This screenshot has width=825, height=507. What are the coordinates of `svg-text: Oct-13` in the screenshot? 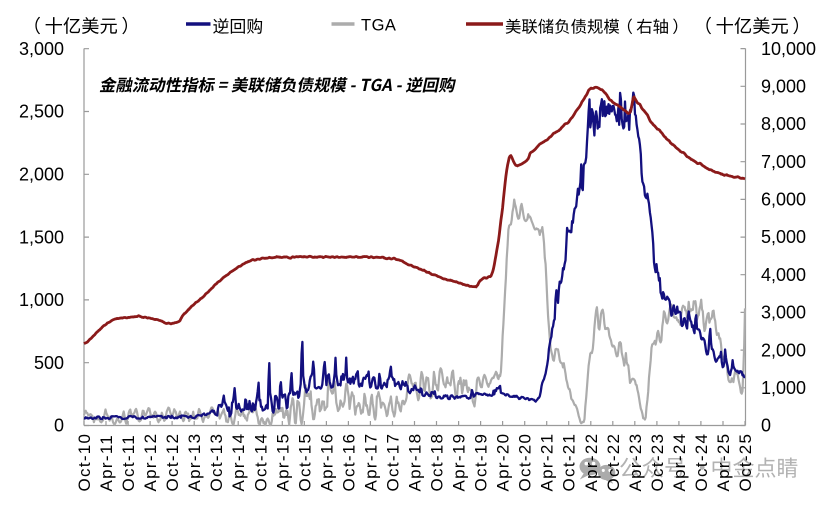 It's located at (216, 462).